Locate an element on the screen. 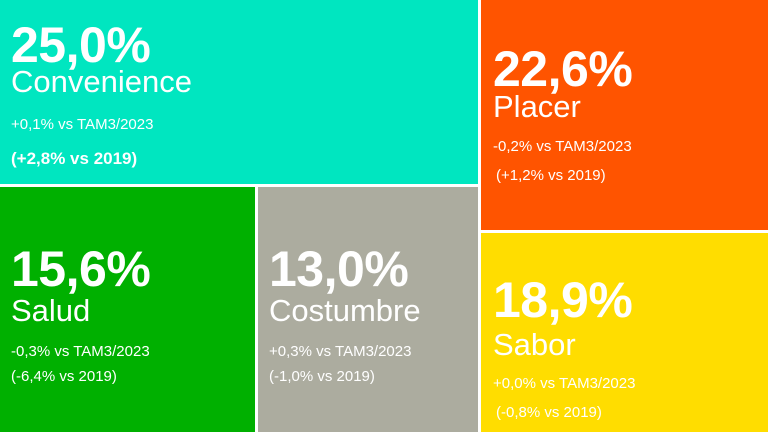 The width and height of the screenshot is (768, 432). value-label: 22,6% is located at coordinates (563, 69).